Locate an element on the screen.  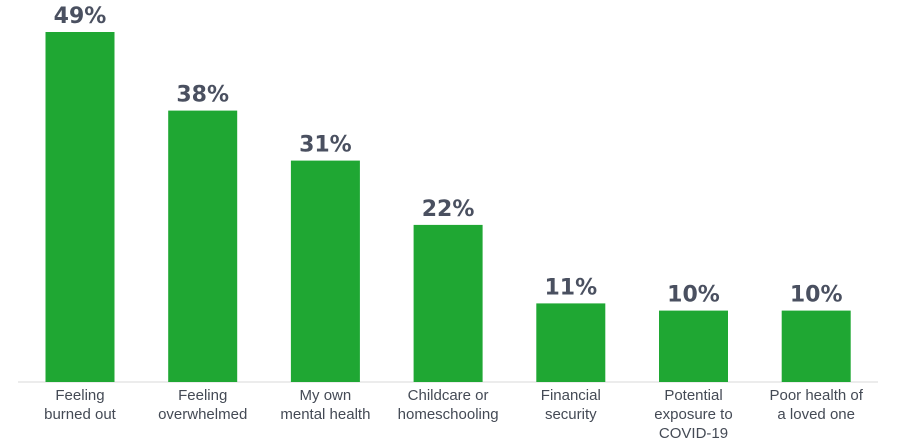
category-label-5: Potential exposure to COVID-19 is located at coordinates (693, 414).